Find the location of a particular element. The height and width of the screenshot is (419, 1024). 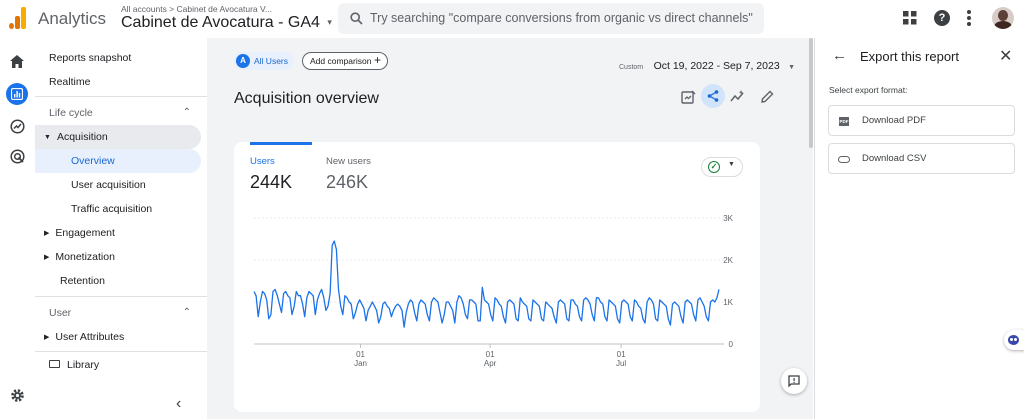

advertising-icon is located at coordinates (17, 156).